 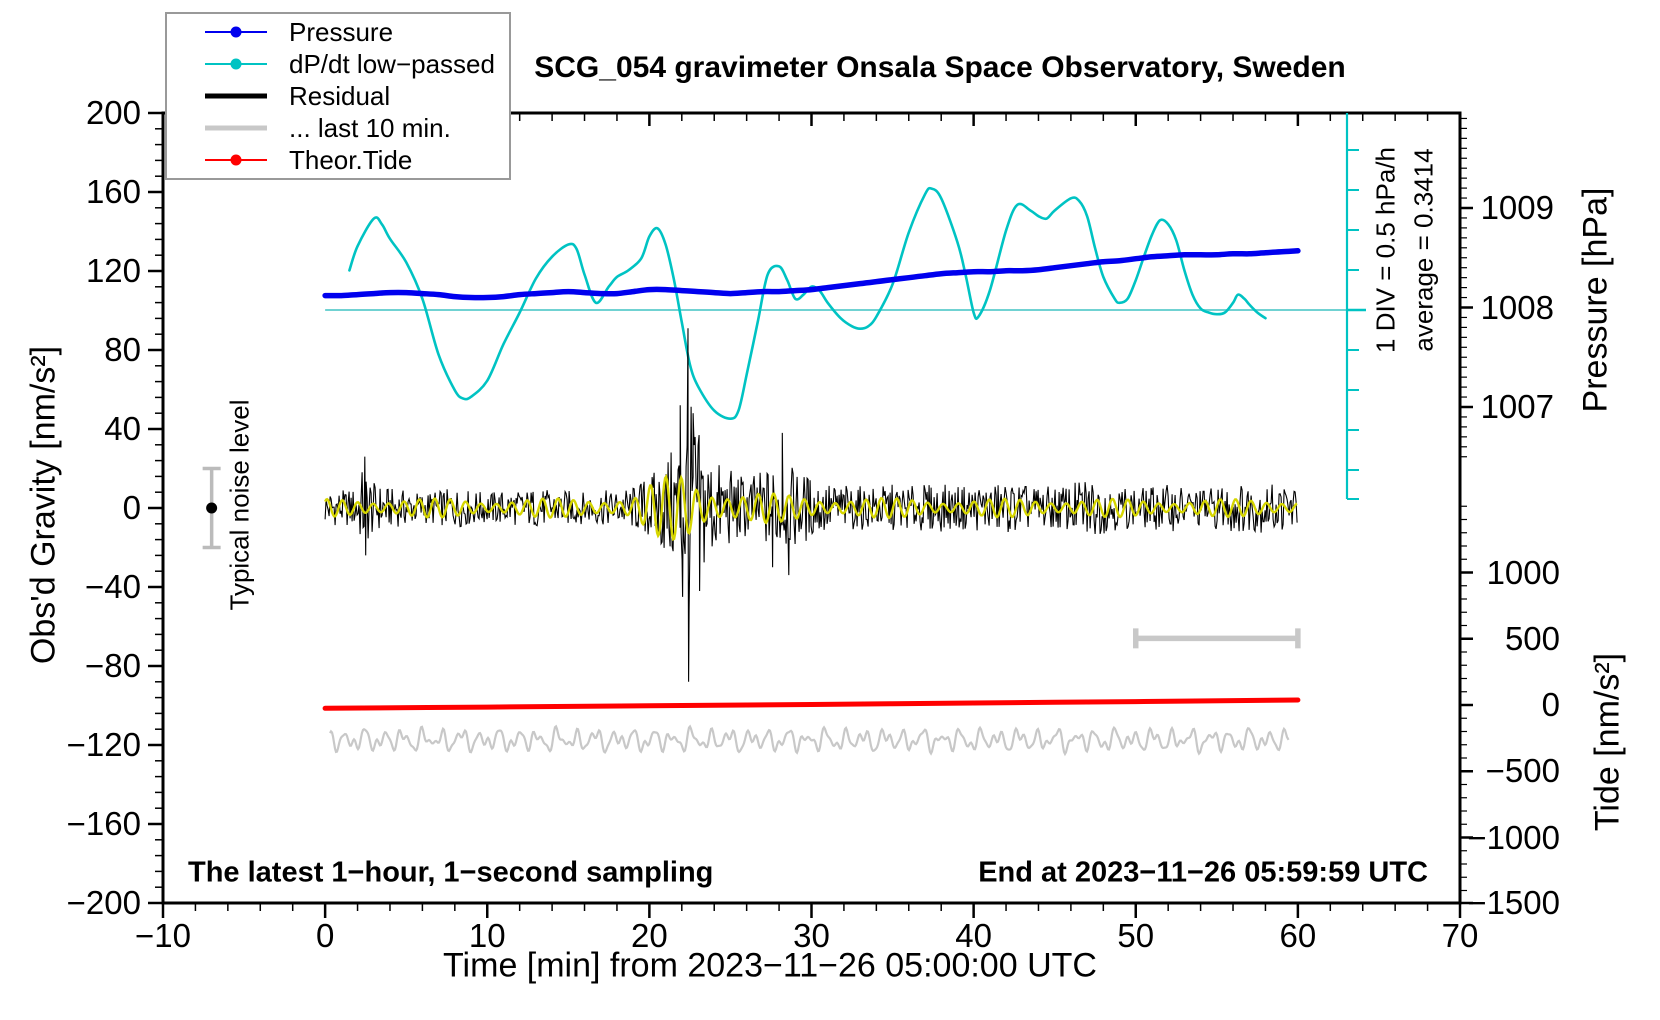 What do you see at coordinates (811, 935) in the screenshot?
I see `x-tick-label: 30` at bounding box center [811, 935].